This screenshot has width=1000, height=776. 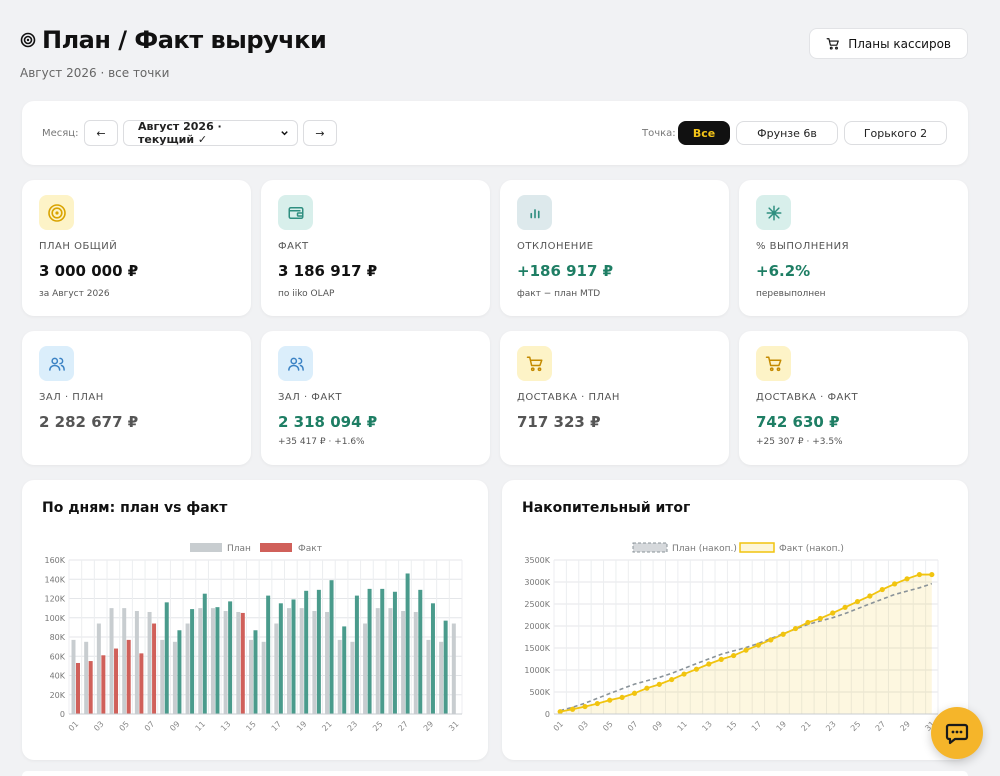 I want to click on stat-value: 2 282 677 ₽, so click(x=89, y=422).